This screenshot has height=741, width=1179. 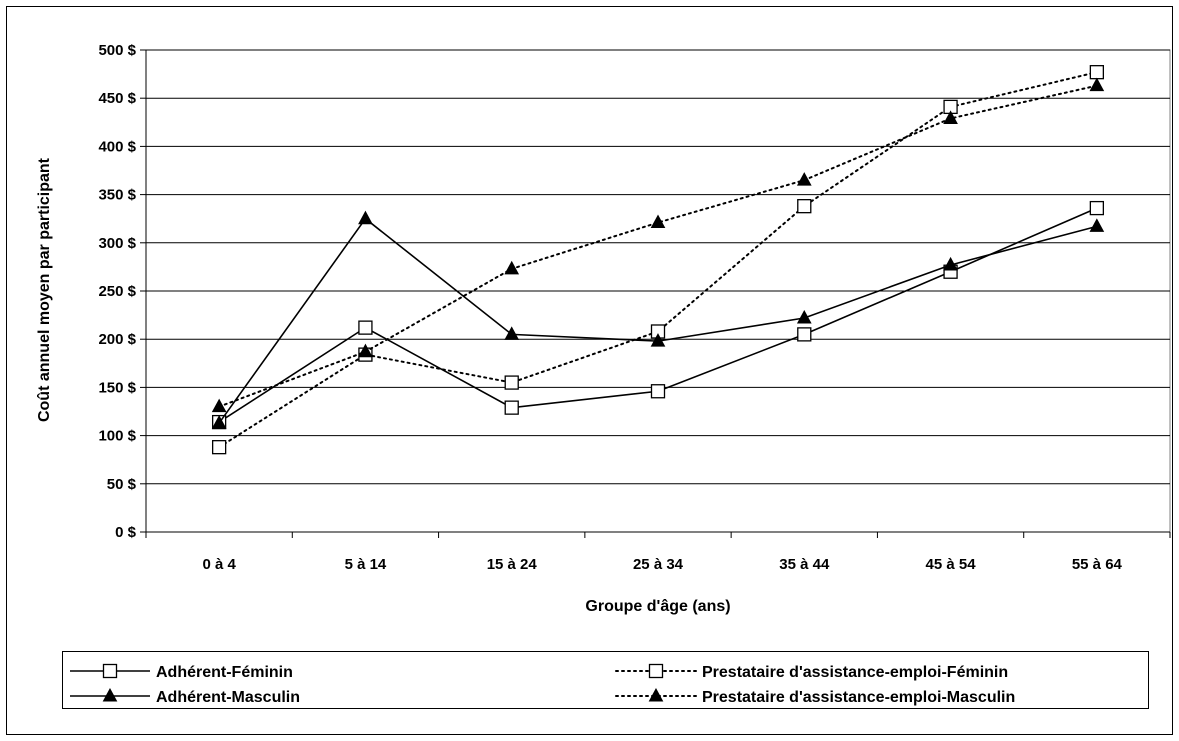 What do you see at coordinates (228, 697) in the screenshot?
I see `legend-label: Adhérent-Masculin` at bounding box center [228, 697].